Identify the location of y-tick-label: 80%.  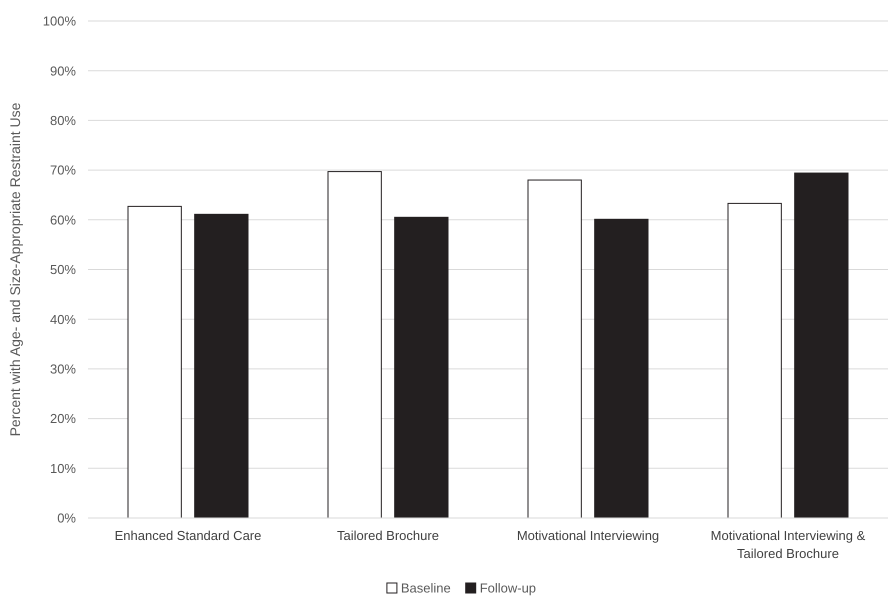
(63, 120).